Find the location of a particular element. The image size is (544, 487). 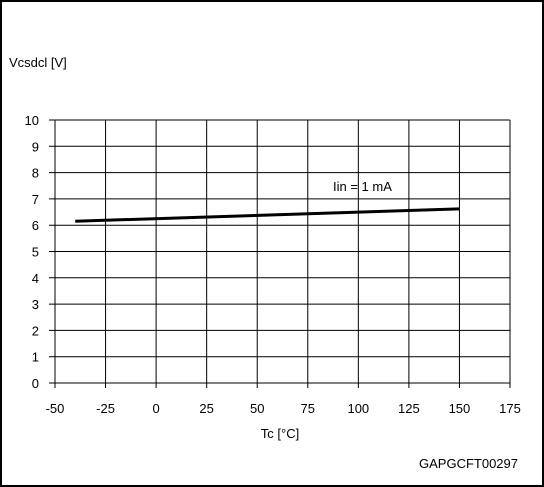

x-tick-label: 50 is located at coordinates (257, 408).